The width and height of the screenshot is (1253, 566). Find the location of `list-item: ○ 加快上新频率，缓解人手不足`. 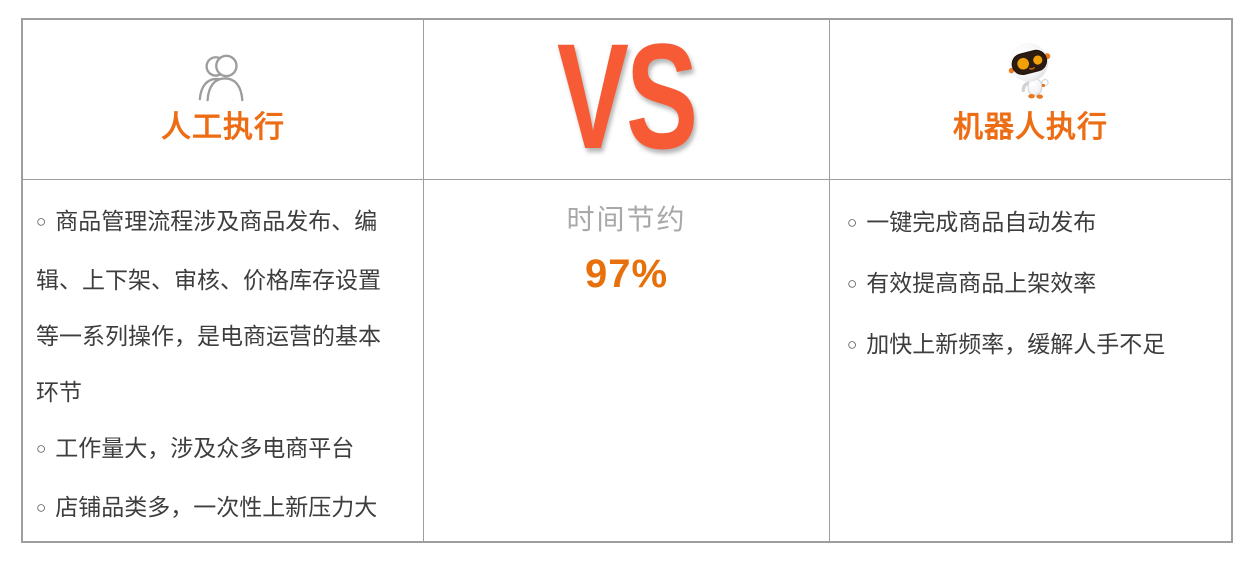

list-item: ○ 加快上新频率，缓解人手不足 is located at coordinates (1030, 345).